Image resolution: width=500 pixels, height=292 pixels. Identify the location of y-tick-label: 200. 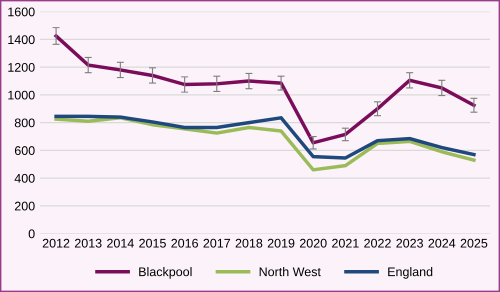
(24, 206).